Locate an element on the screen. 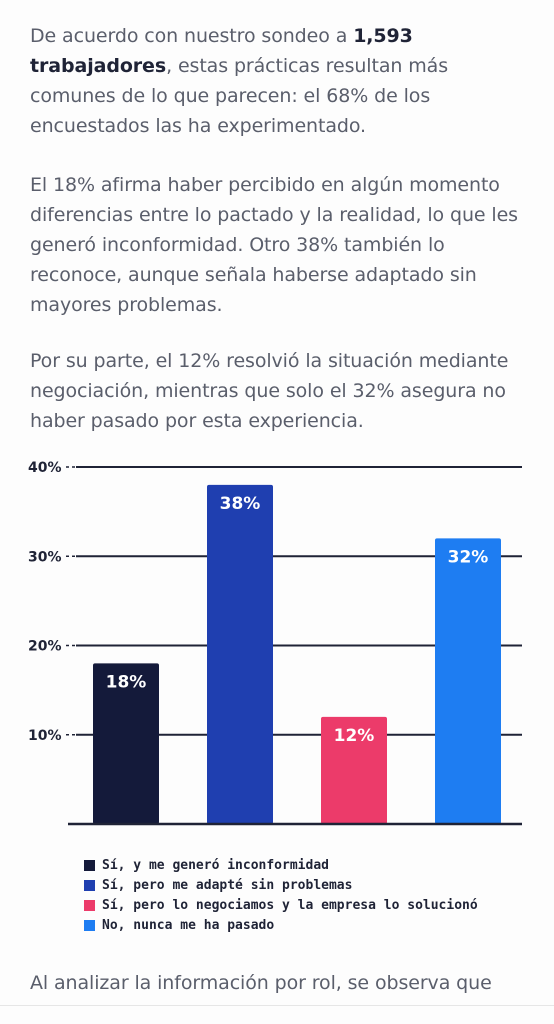  legend-label: Sí, y me generó inconformidad is located at coordinates (215, 865).